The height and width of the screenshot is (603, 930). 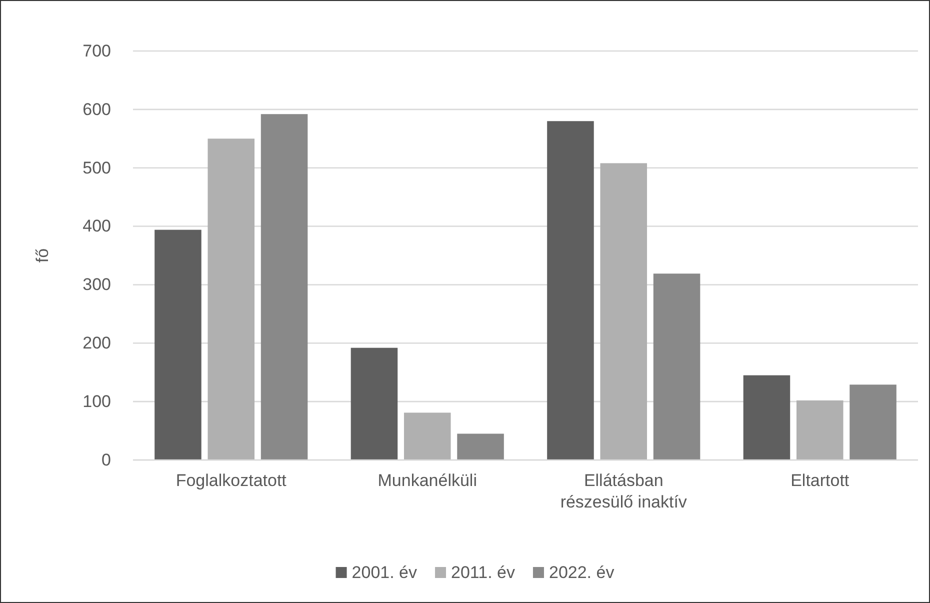 What do you see at coordinates (106, 460) in the screenshot?
I see `y-tick-label: 0` at bounding box center [106, 460].